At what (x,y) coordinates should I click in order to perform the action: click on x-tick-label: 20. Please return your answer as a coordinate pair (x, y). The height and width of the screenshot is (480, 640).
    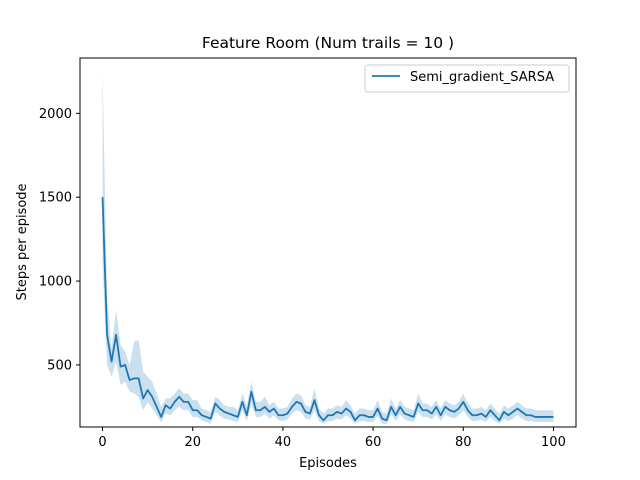
    Looking at the image, I should click on (192, 442).